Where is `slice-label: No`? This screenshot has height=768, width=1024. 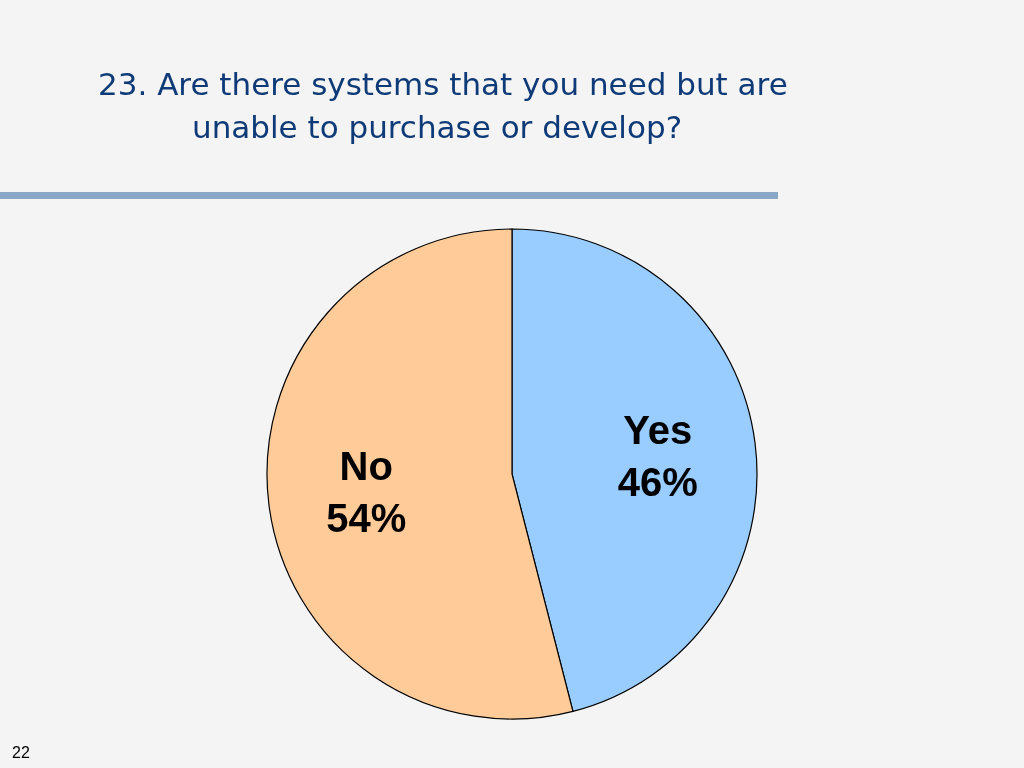
slice-label: No is located at coordinates (366, 466).